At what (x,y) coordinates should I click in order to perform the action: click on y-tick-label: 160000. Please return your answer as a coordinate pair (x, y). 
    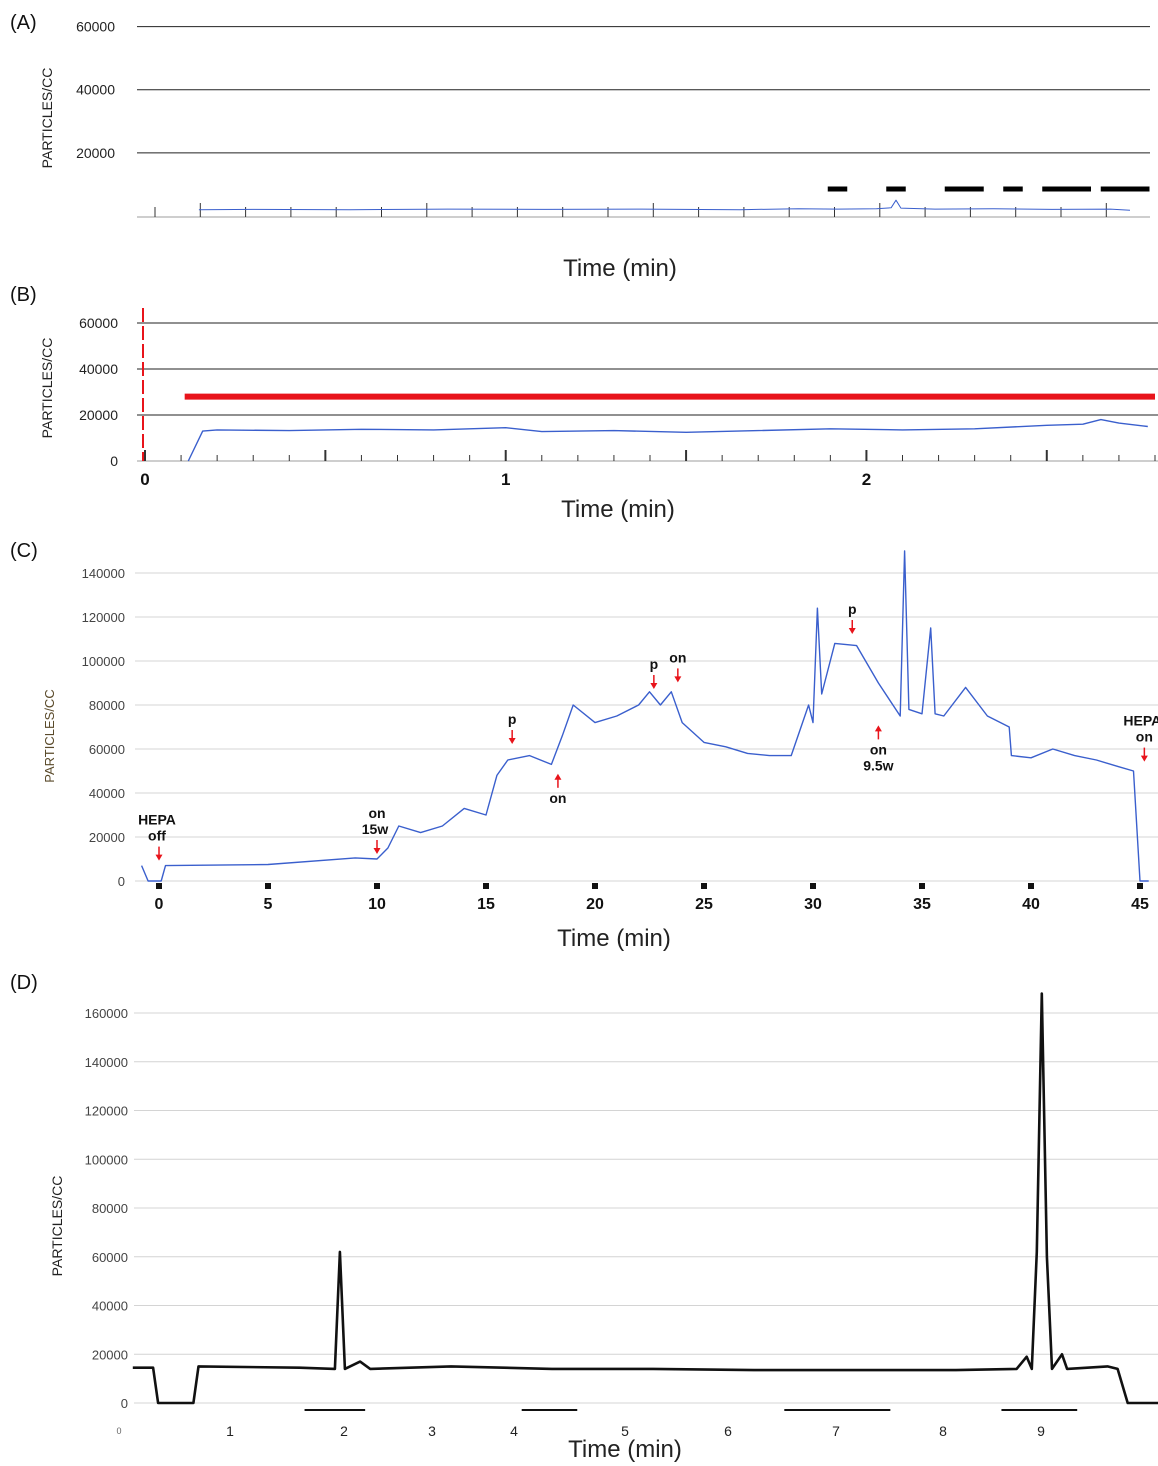
    Looking at the image, I should click on (106, 1013).